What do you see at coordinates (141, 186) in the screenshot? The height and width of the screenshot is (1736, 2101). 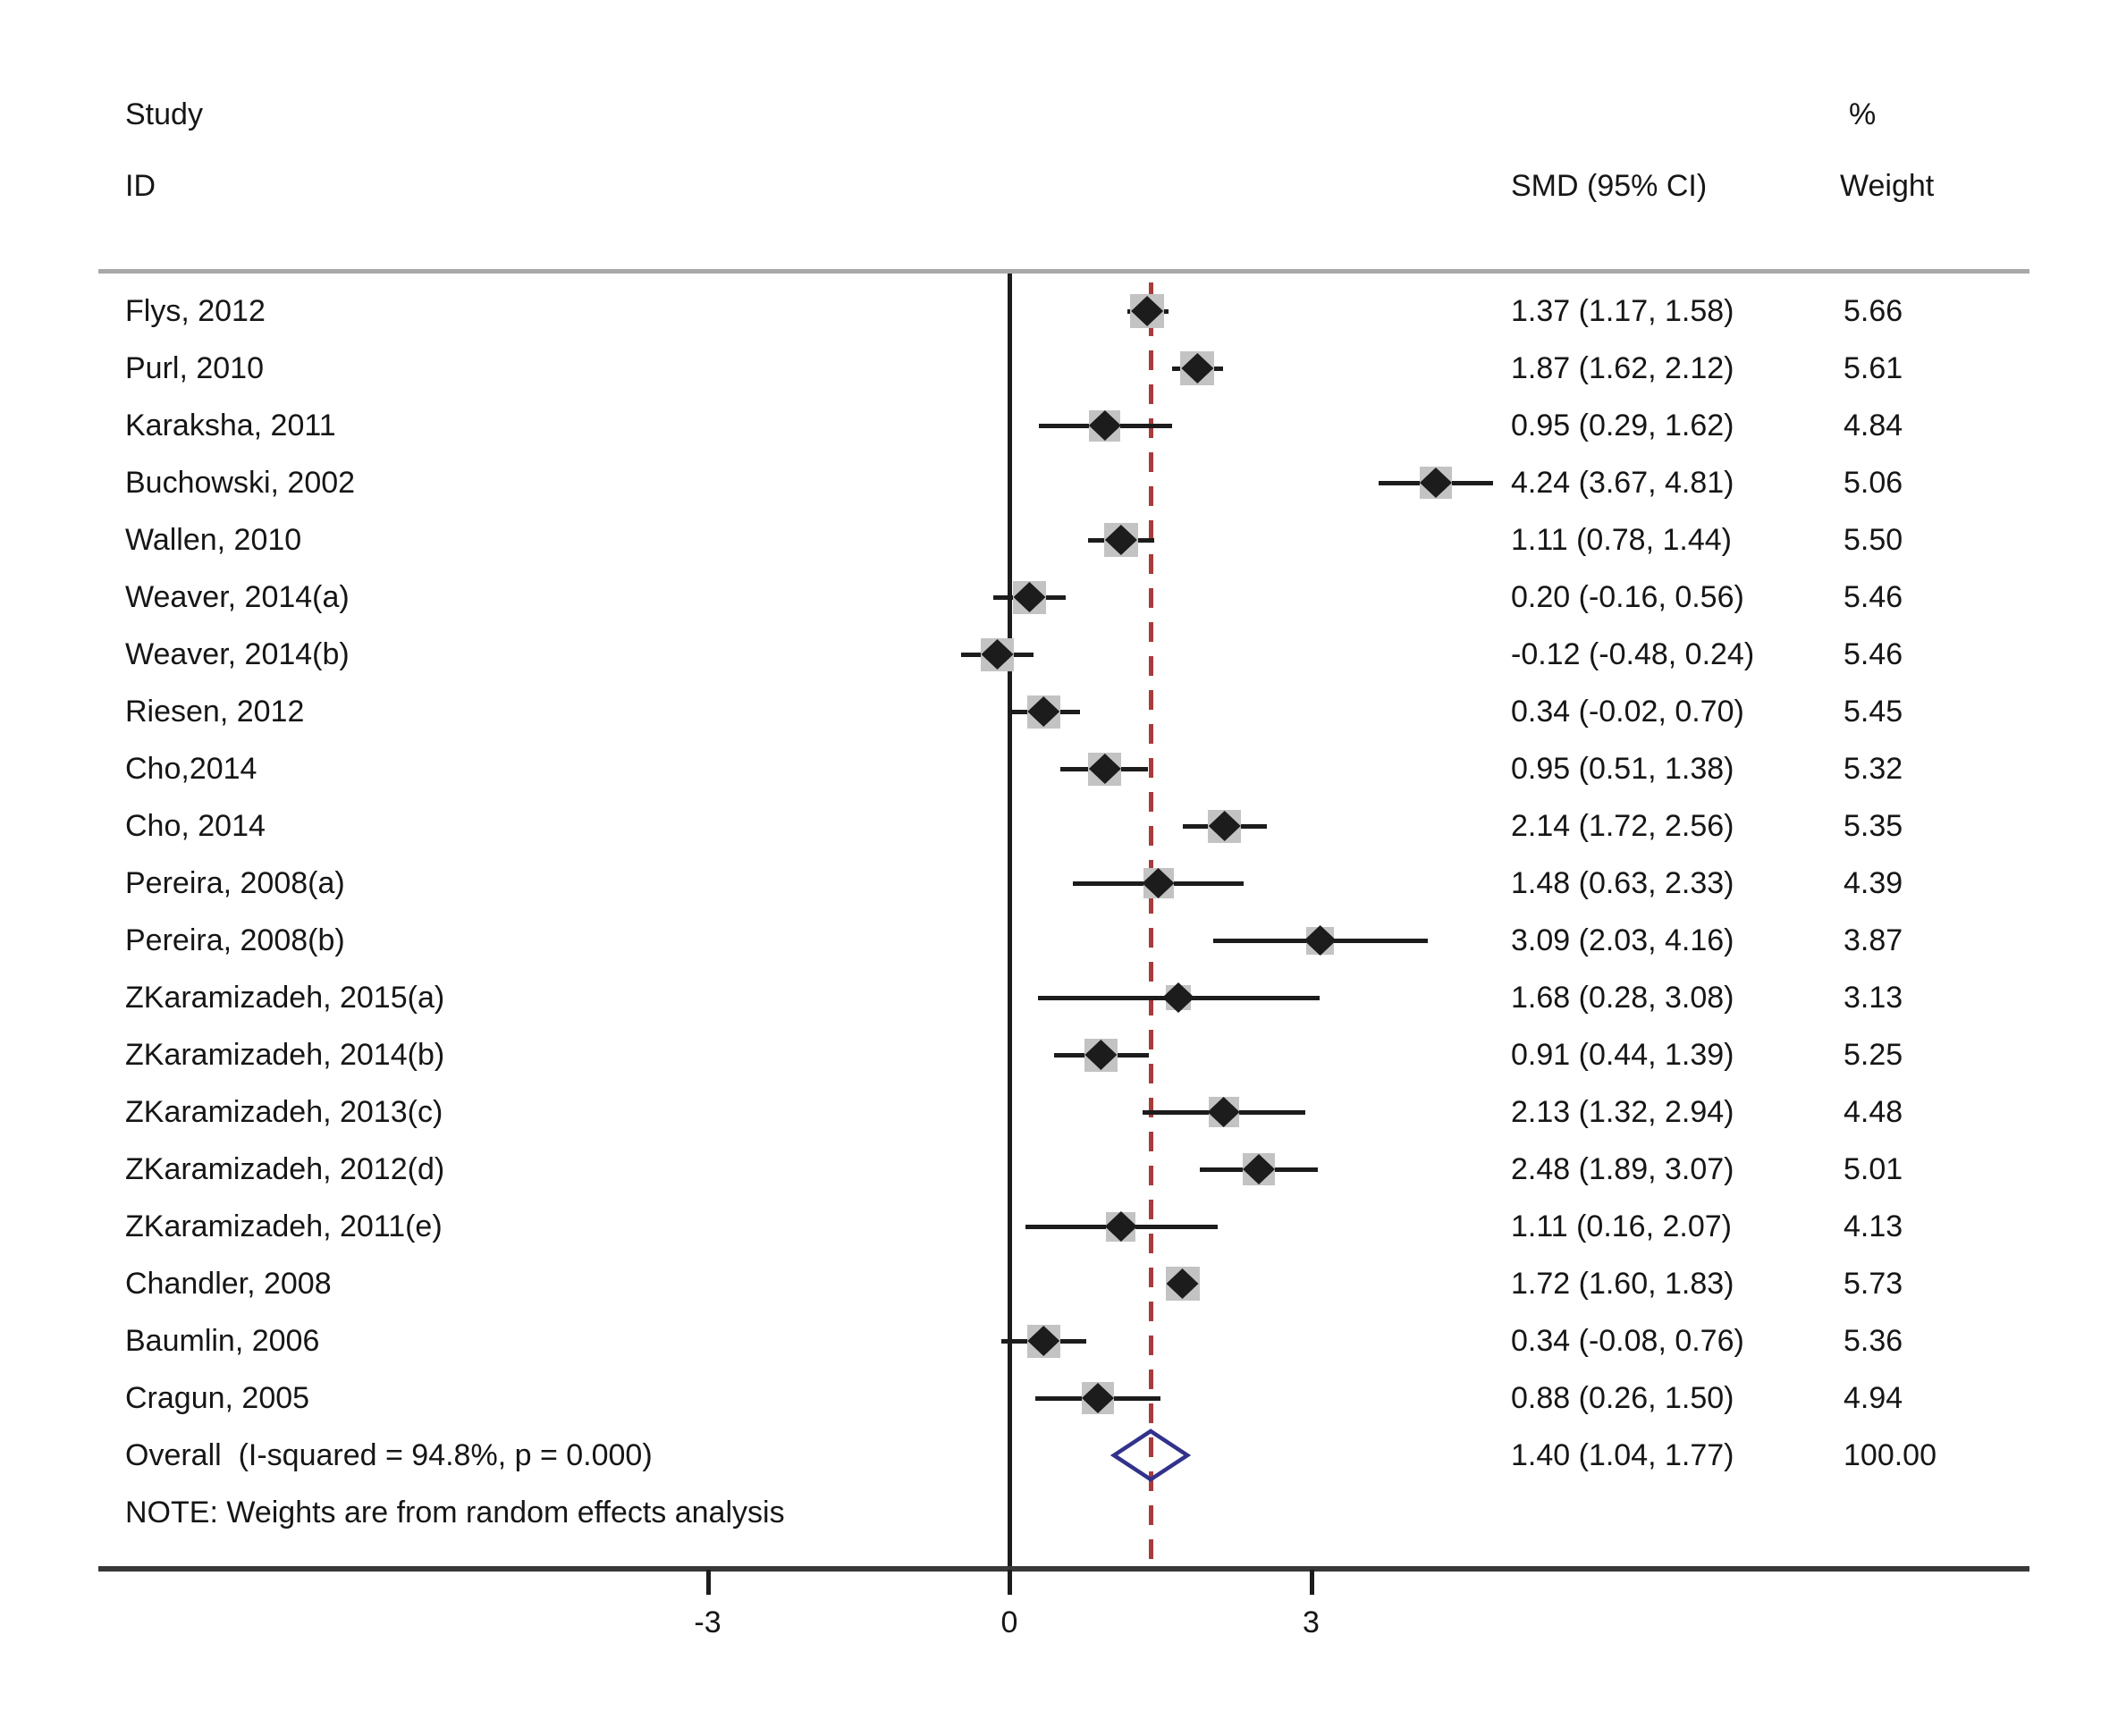 I see `column-header-id: ID` at bounding box center [141, 186].